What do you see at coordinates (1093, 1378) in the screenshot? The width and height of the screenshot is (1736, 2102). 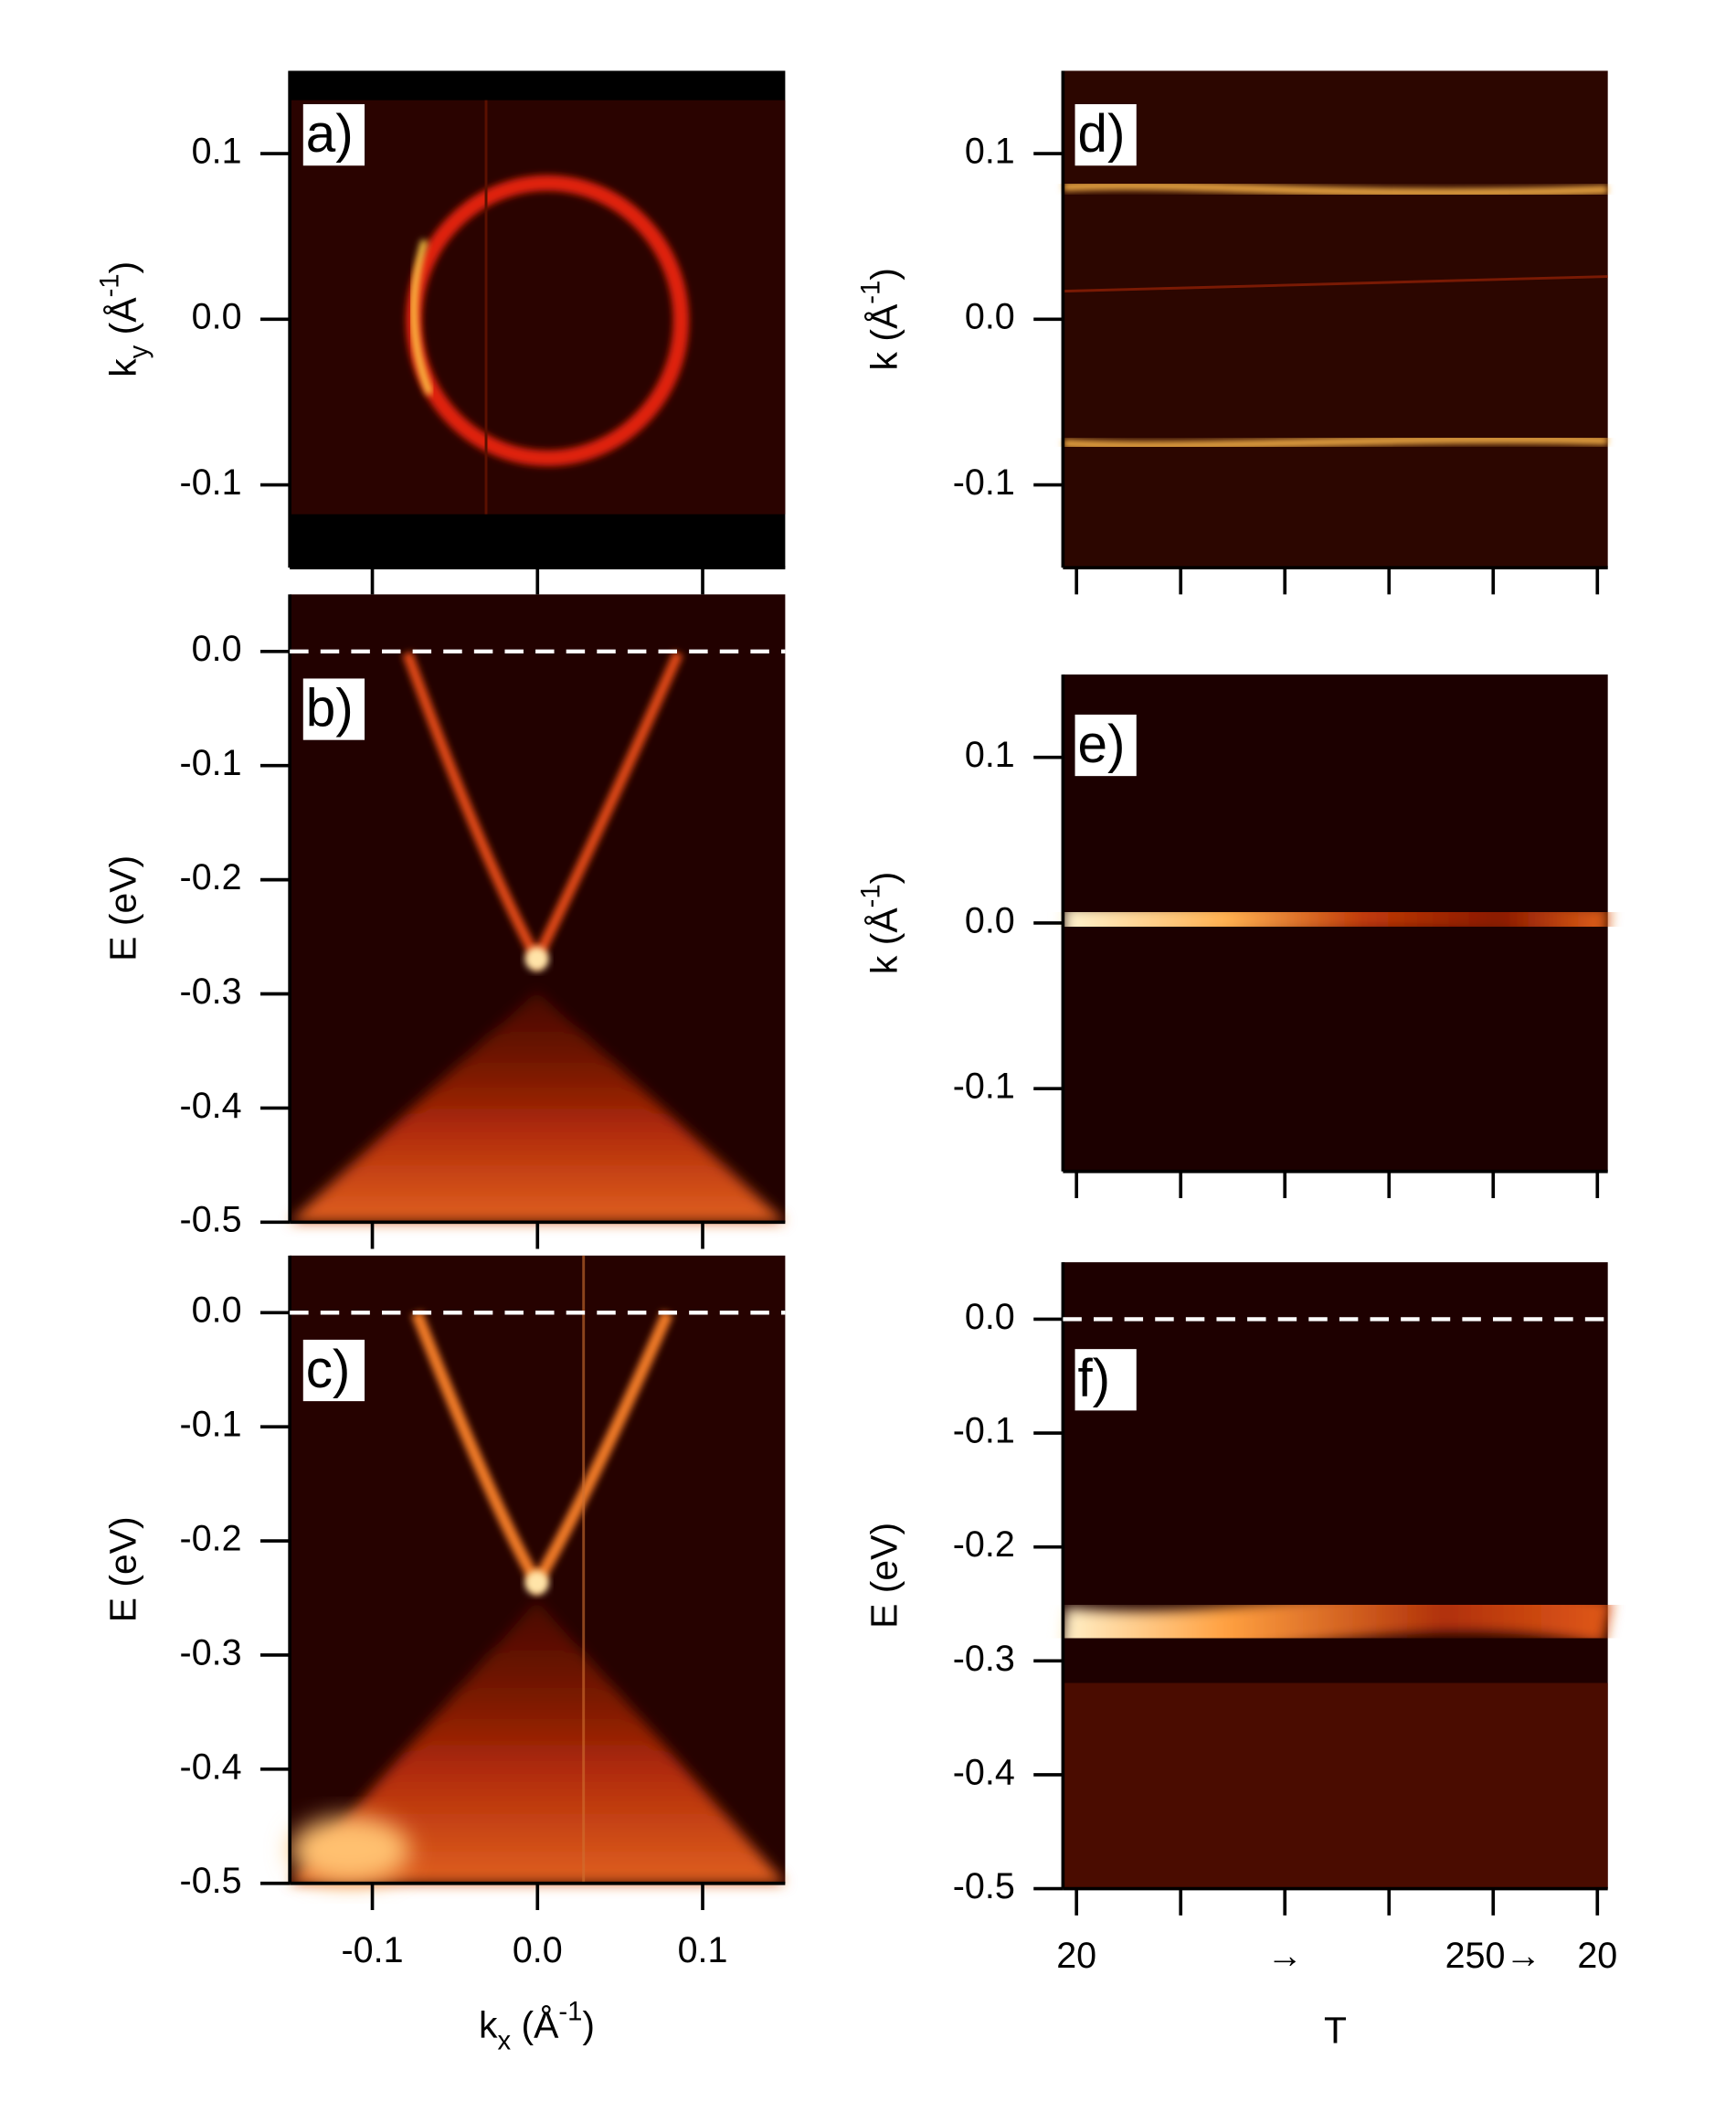 I see `panel-label: f)` at bounding box center [1093, 1378].